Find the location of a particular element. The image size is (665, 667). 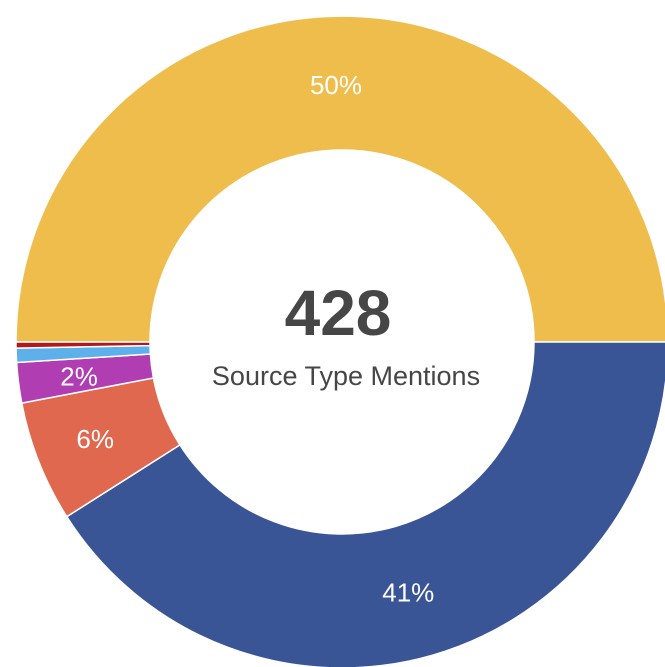

center-value: 428 is located at coordinates (338, 313).